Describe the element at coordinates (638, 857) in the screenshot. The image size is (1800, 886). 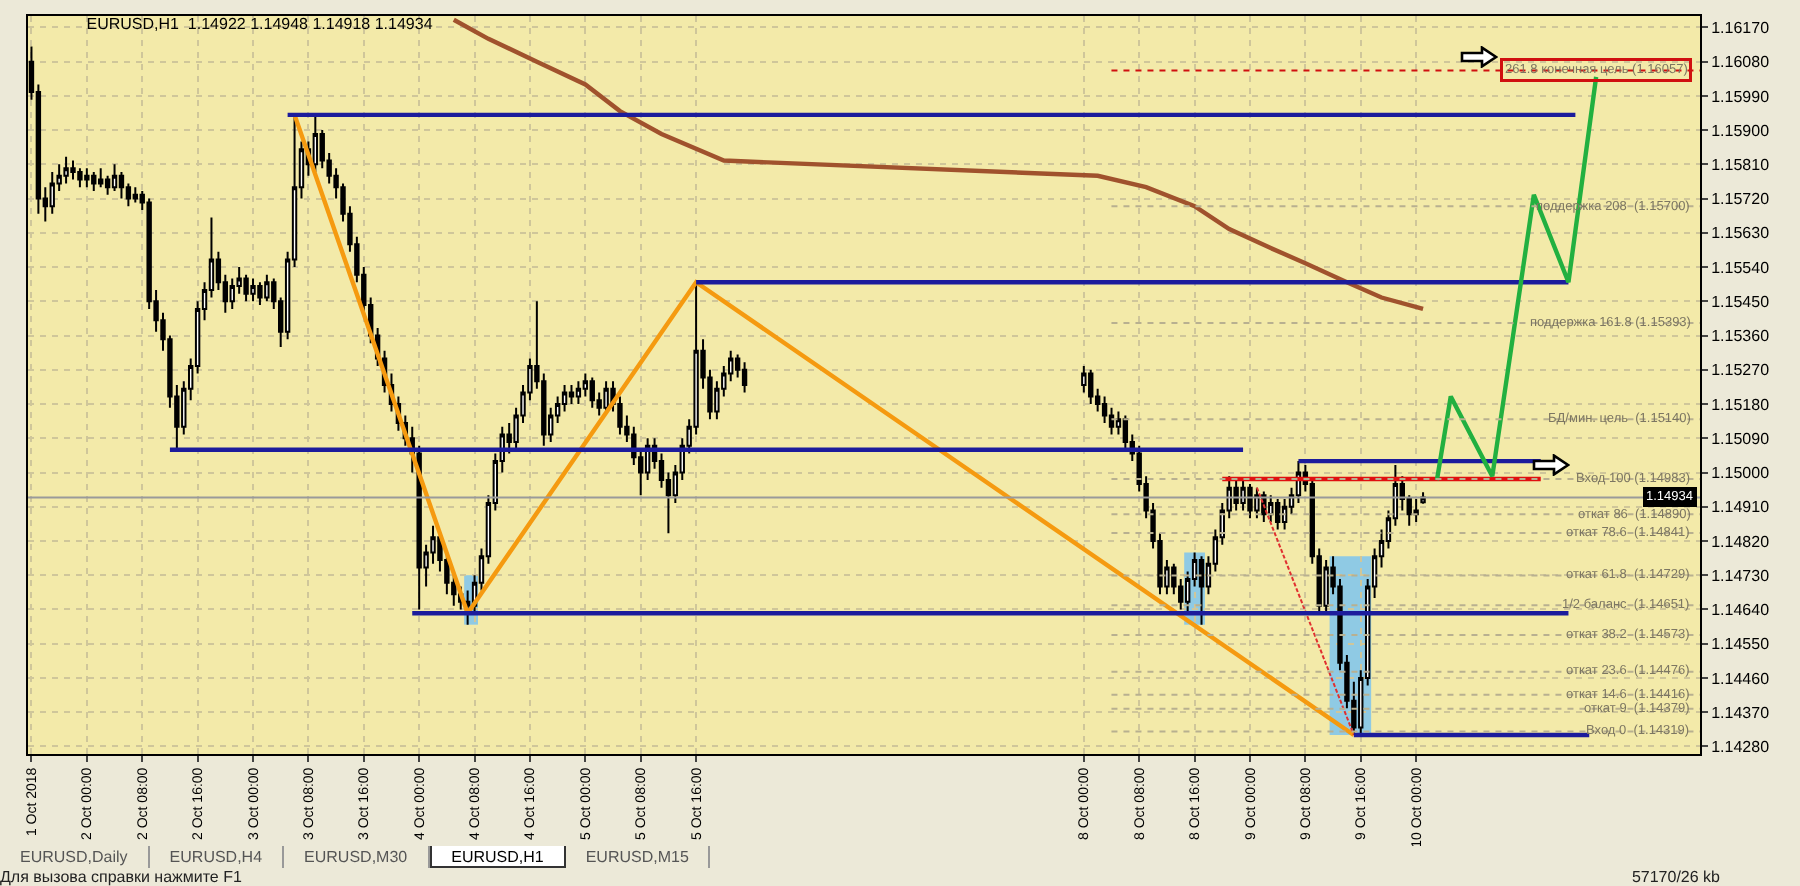
I see `text: EURUSD,M15` at that location.